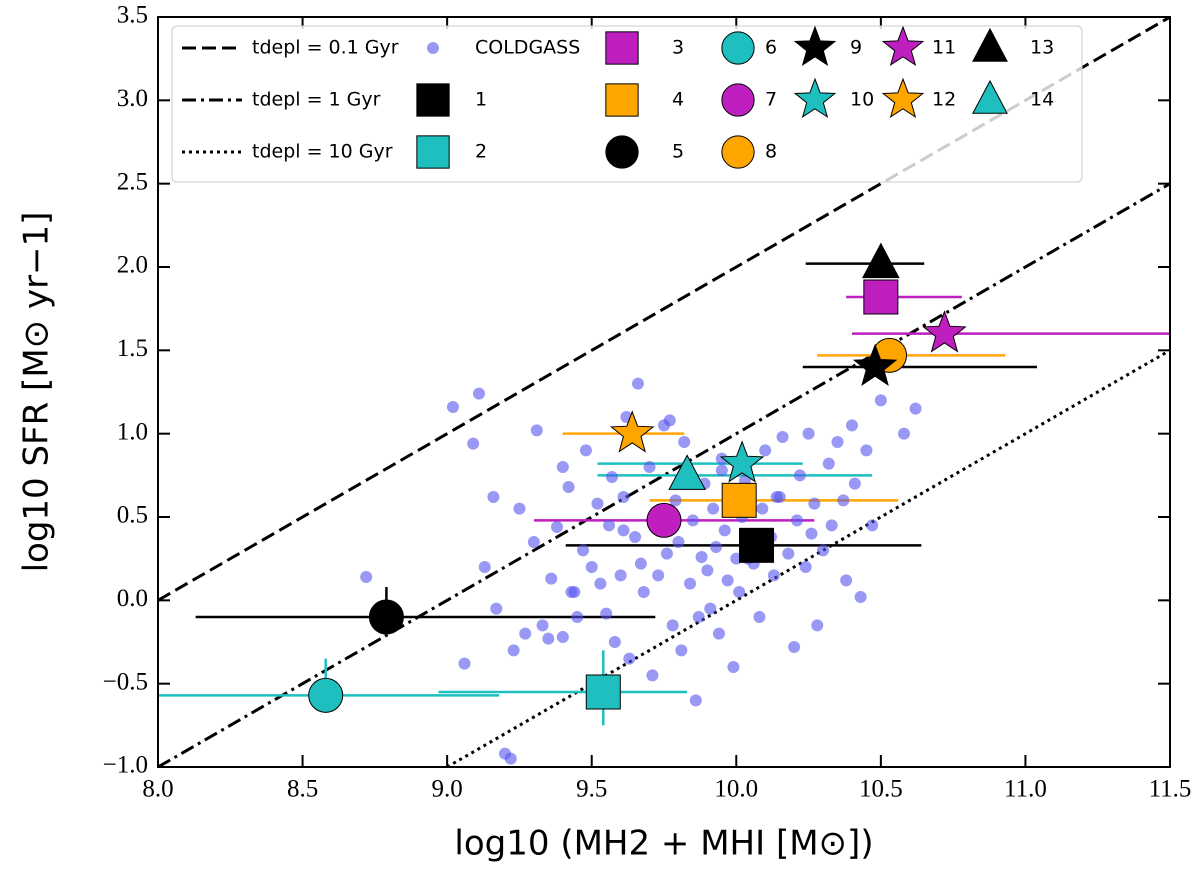 This screenshot has height=879, width=1200. I want to click on y-tick-label: 2.5, so click(132, 181).